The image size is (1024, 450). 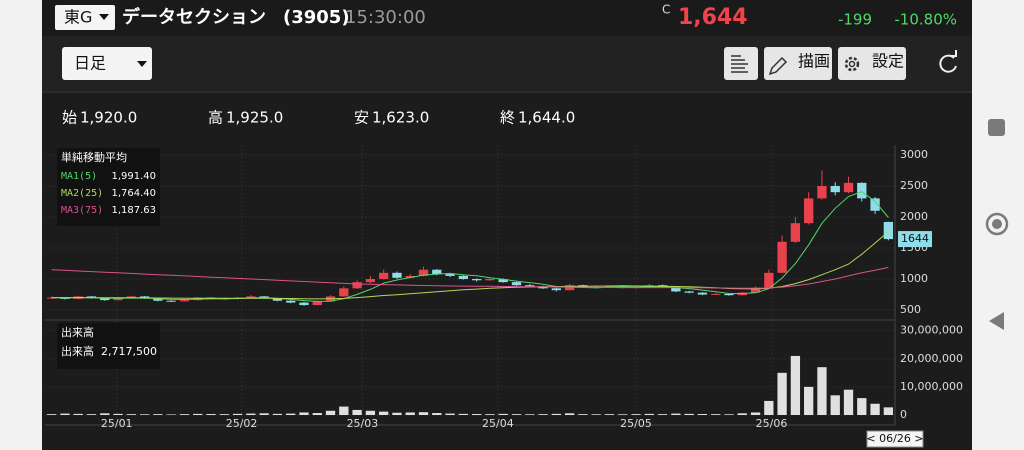 What do you see at coordinates (914, 216) in the screenshot?
I see `y-tick-label: 2000` at bounding box center [914, 216].